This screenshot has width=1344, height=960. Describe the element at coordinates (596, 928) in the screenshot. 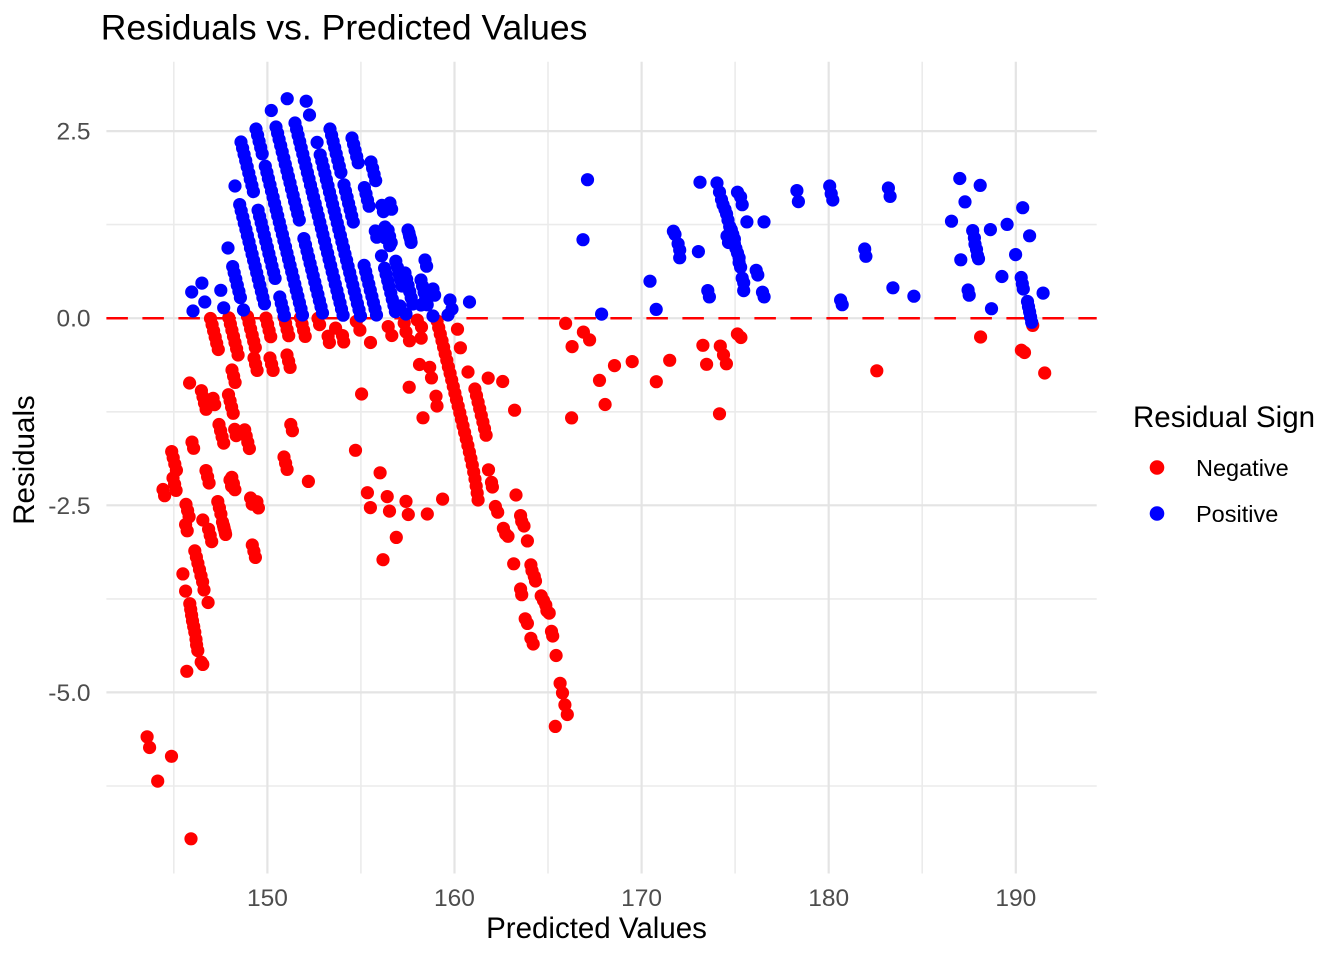

I see `svg-text: Predicted Values` at that location.